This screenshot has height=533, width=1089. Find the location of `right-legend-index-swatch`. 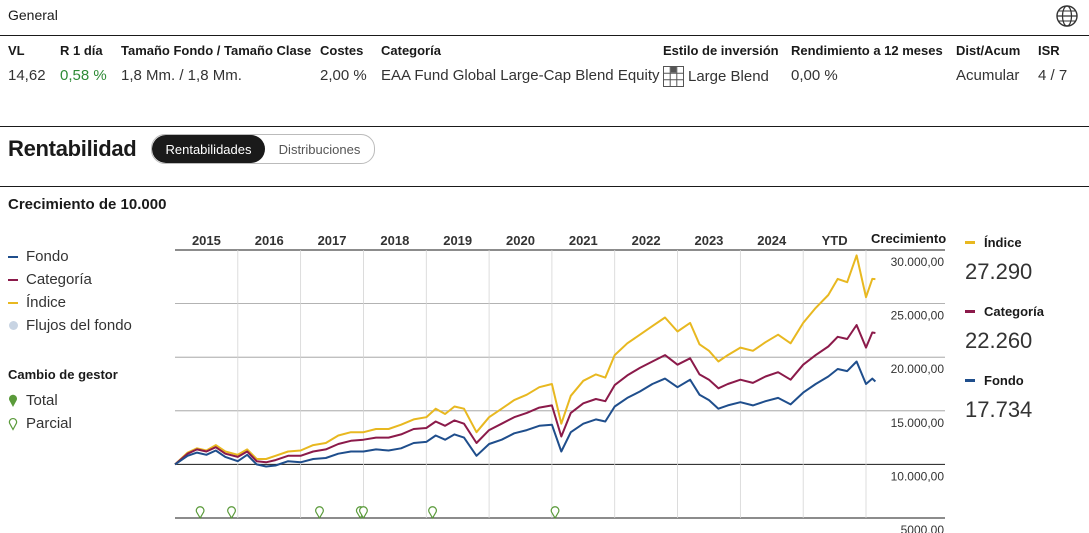

right-legend-index-swatch is located at coordinates (970, 242).